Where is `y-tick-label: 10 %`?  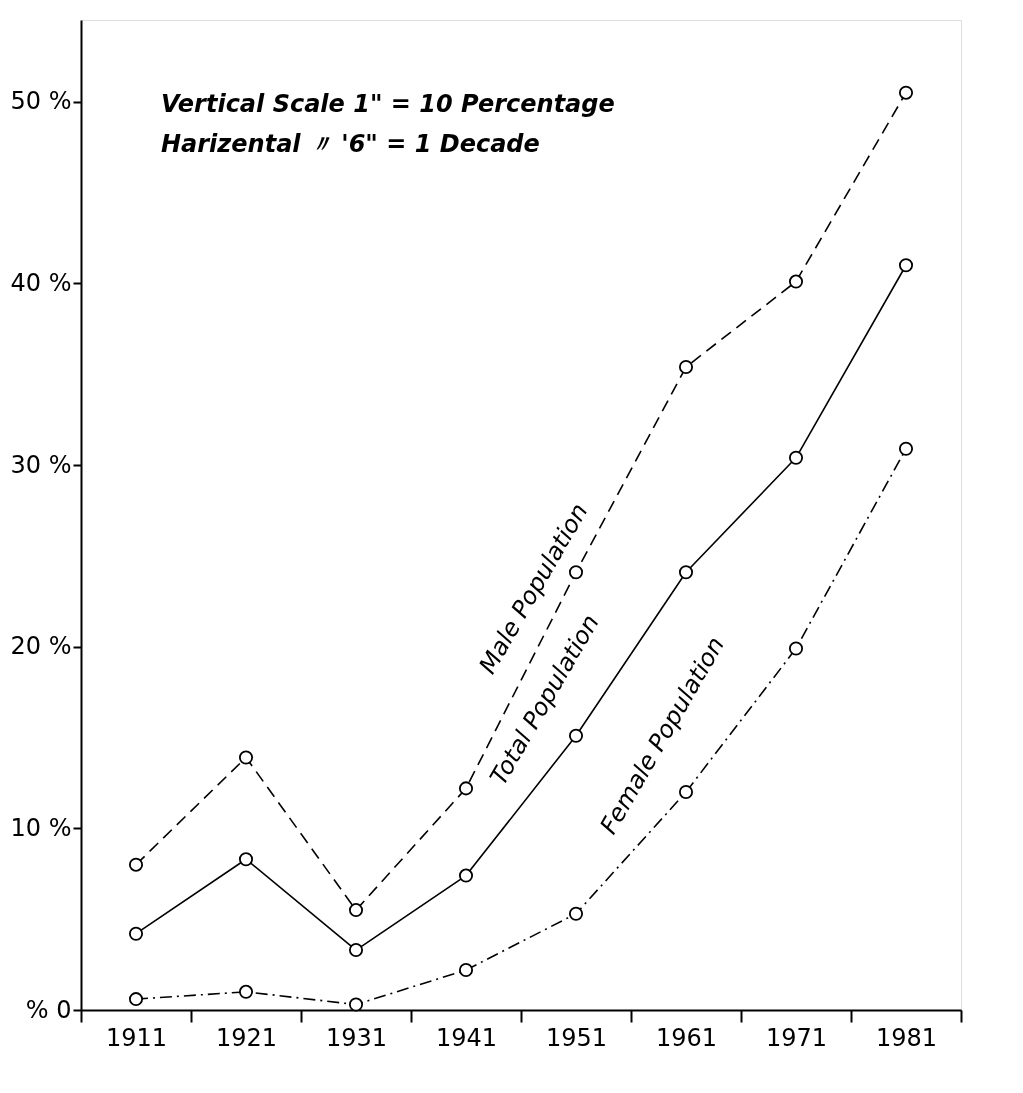 y-tick-label: 10 % is located at coordinates (41, 827).